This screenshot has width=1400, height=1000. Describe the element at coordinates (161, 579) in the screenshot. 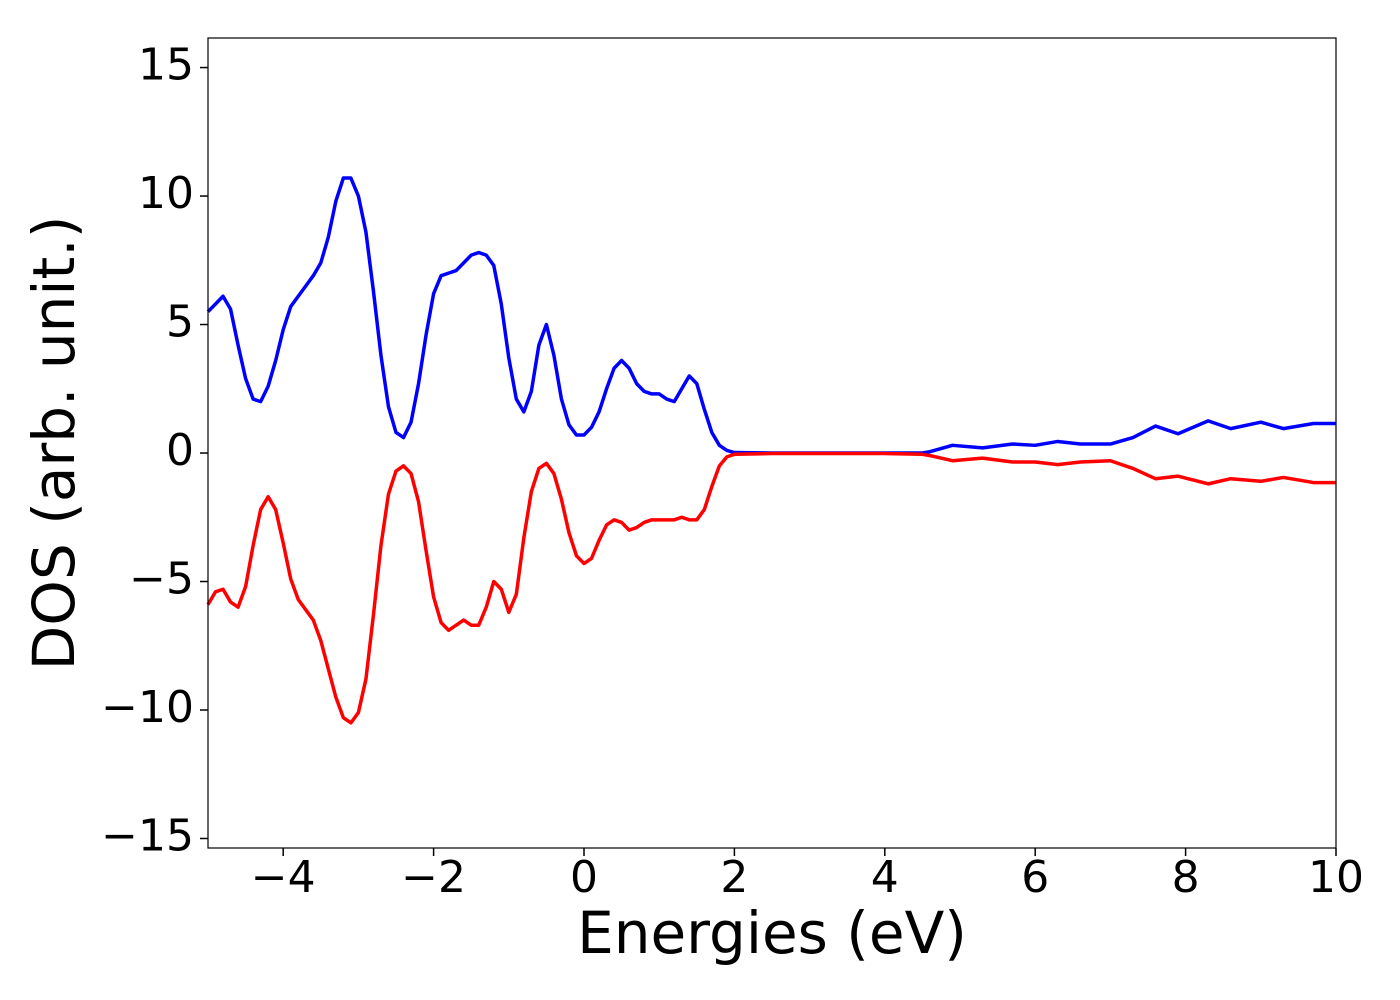

I see `y-tick-label: −5` at that location.